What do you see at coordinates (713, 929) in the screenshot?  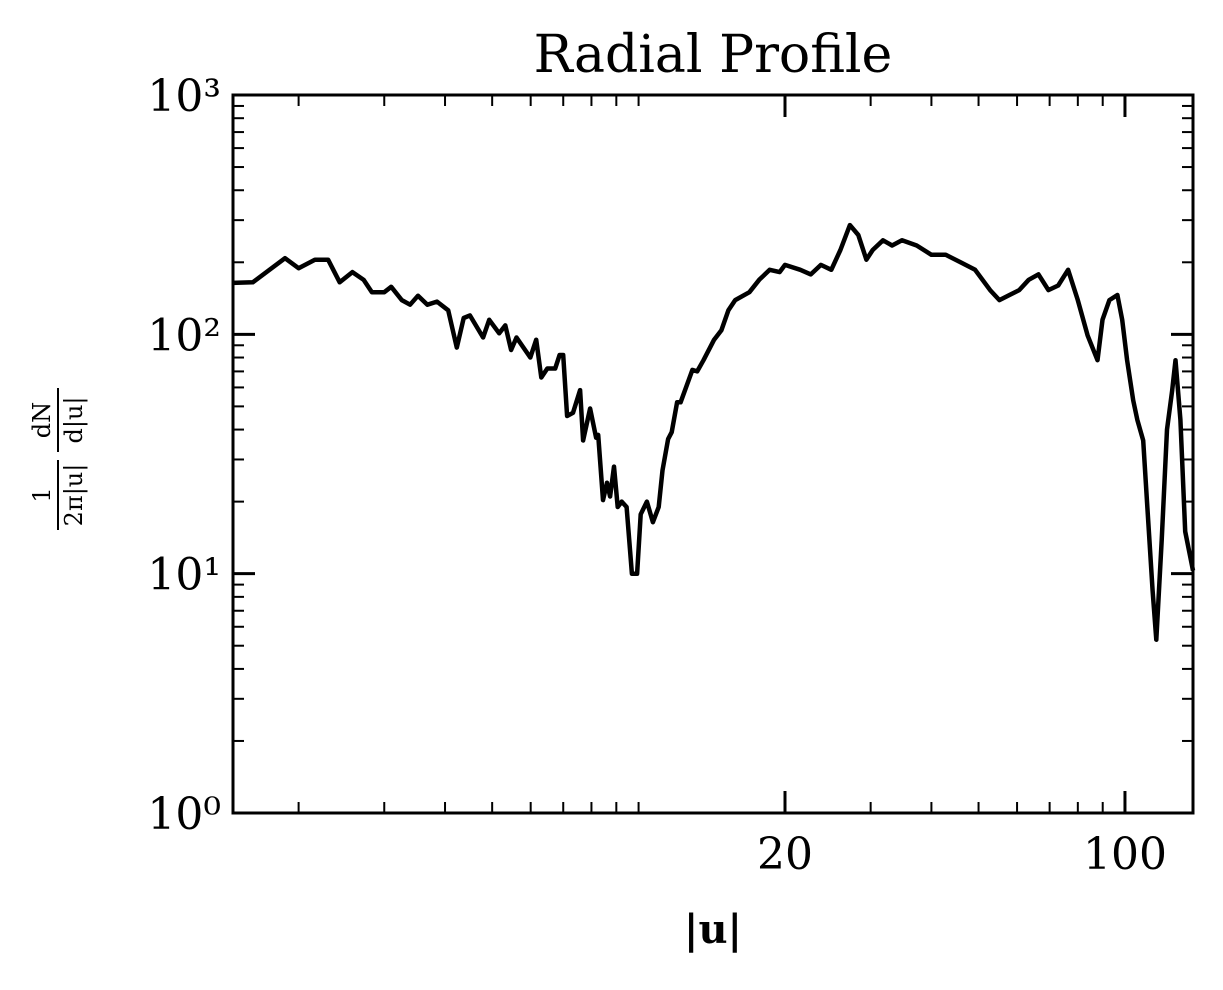 I see `x-axis-label: |u|` at bounding box center [713, 929].